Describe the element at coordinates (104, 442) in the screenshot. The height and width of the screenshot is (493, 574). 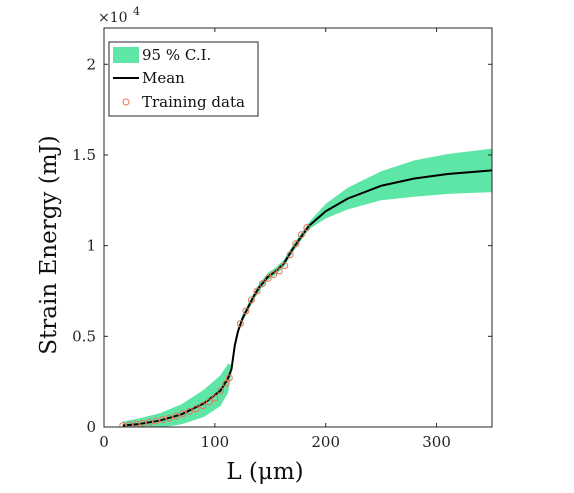
I see `x-tick-label: 0` at that location.